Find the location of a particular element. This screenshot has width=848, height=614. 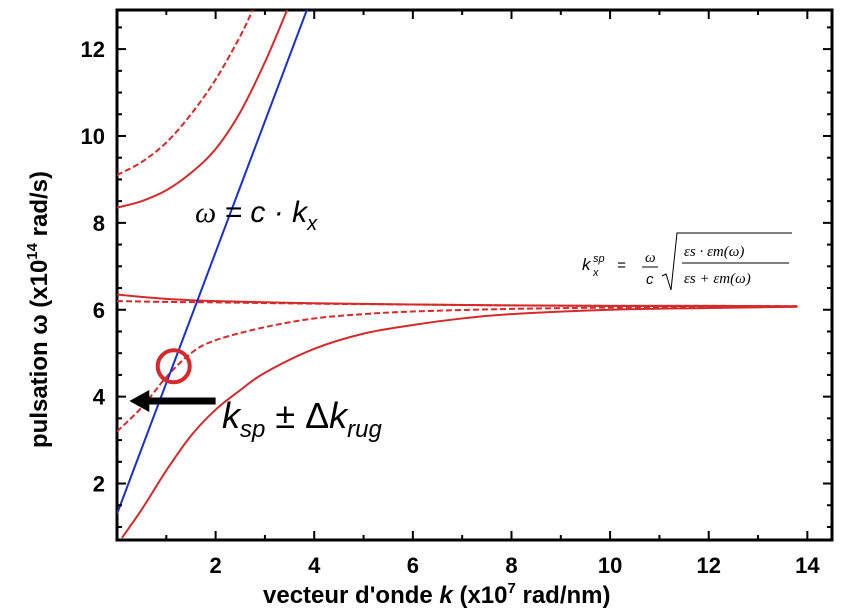

ksp-k-rug: k is located at coordinates (339, 415).